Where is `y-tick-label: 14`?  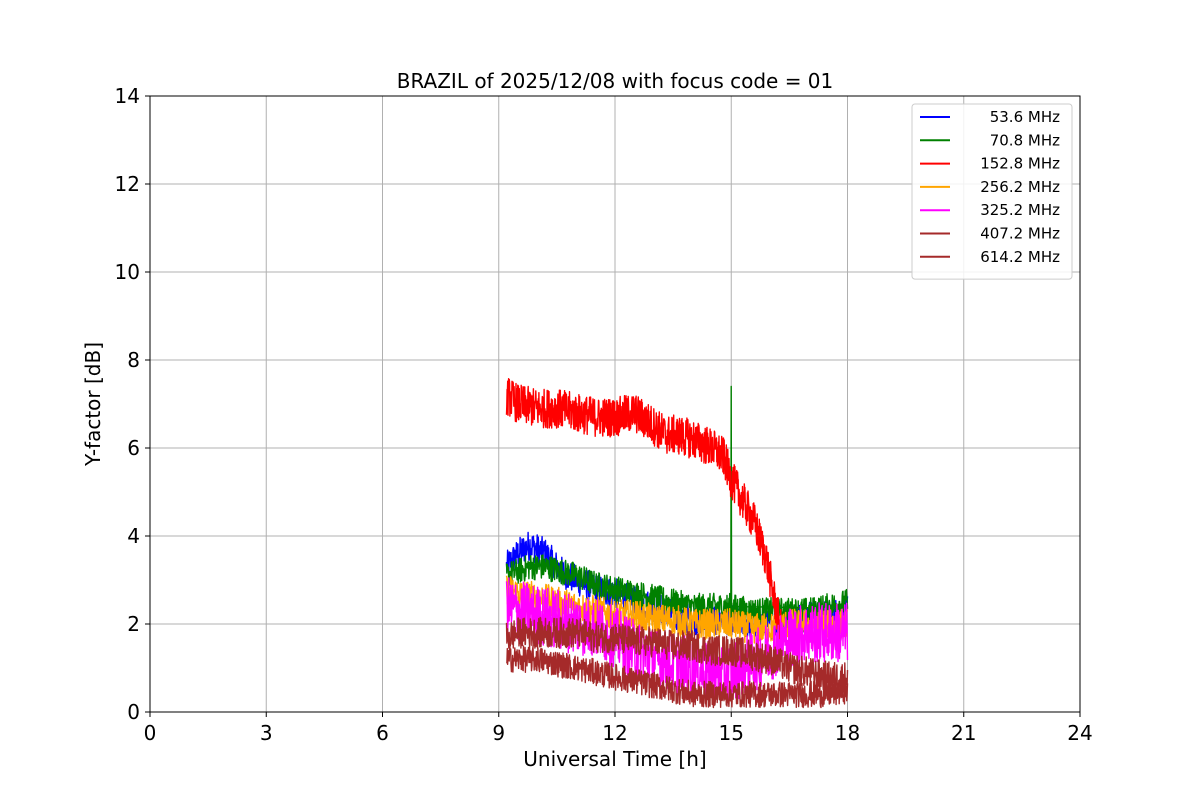
y-tick-label: 14 is located at coordinates (127, 96).